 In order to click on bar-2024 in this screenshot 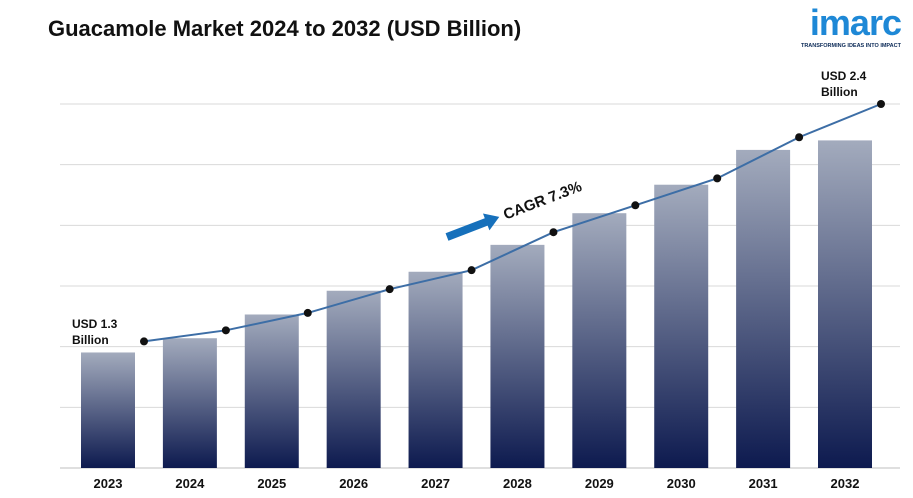, I will do `click(189, 403)`.